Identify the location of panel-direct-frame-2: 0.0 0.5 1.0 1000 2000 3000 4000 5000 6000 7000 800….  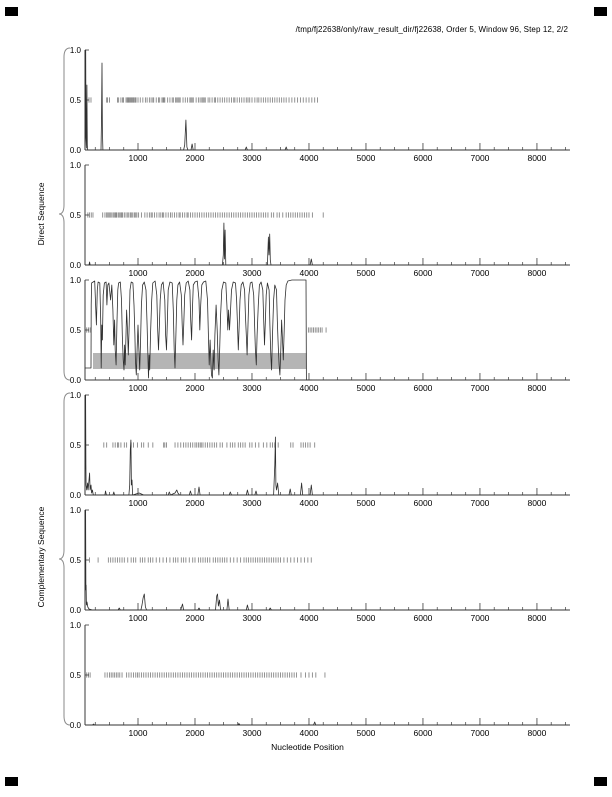
(320, 219).